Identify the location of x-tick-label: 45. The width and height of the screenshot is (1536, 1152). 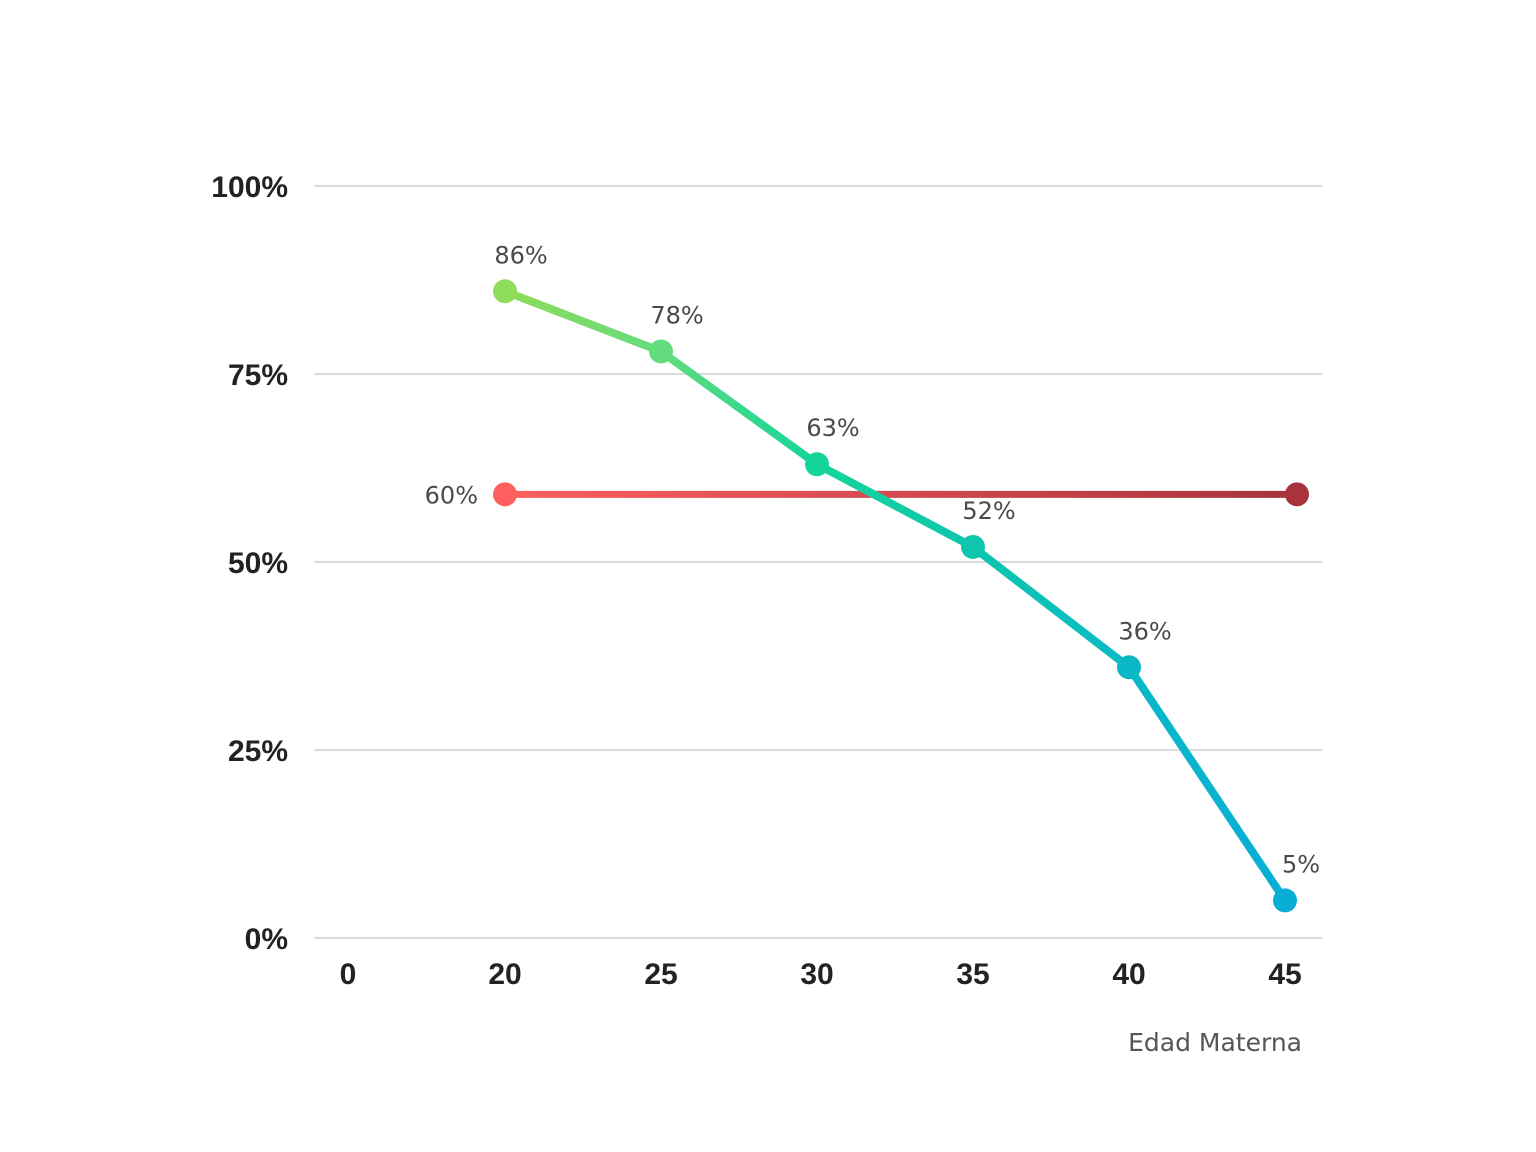
(1284, 974).